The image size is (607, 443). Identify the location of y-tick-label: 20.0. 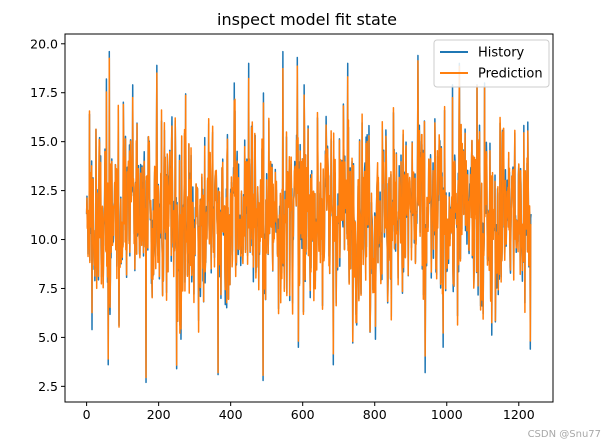
(44, 43).